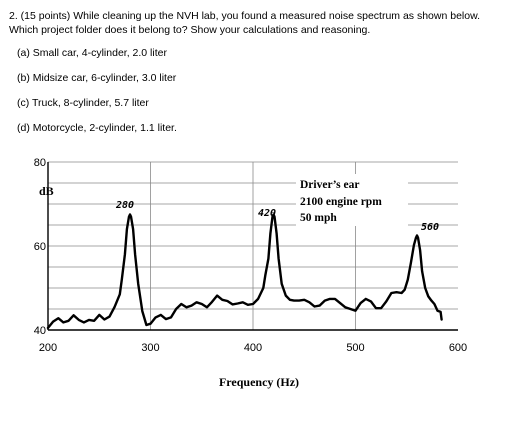  What do you see at coordinates (355, 348) in the screenshot?
I see `x-tick-label: 500` at bounding box center [355, 348].